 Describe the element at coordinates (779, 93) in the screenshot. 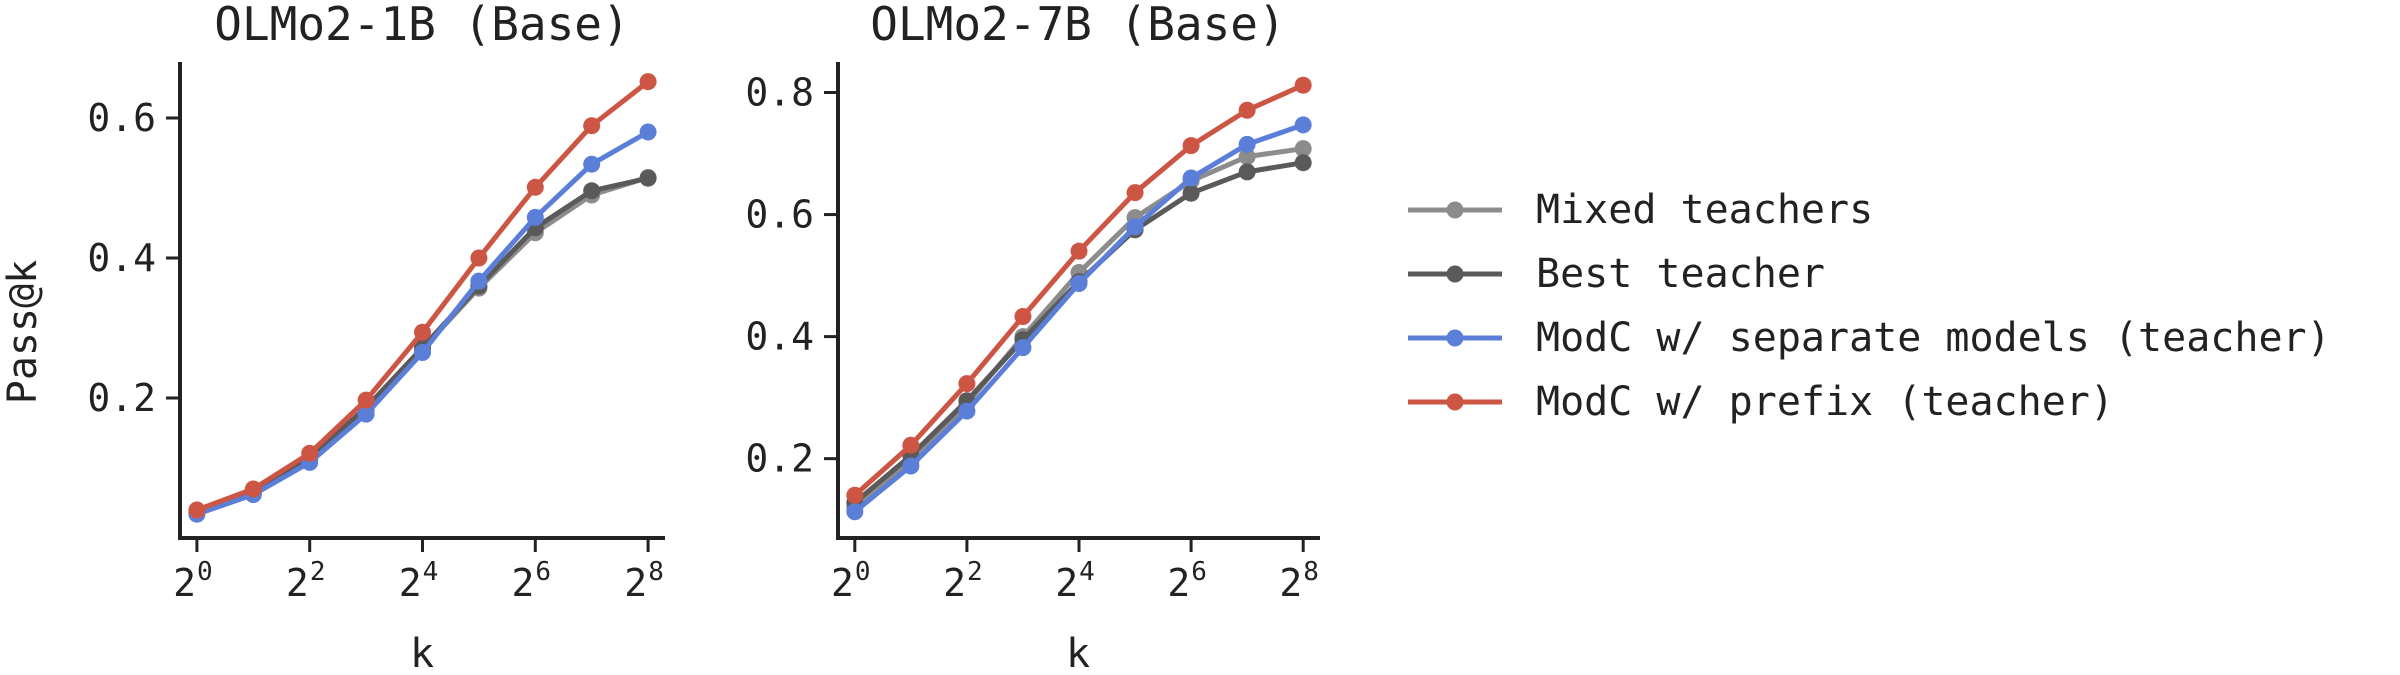

I see `y-tick-label: 0.8` at that location.